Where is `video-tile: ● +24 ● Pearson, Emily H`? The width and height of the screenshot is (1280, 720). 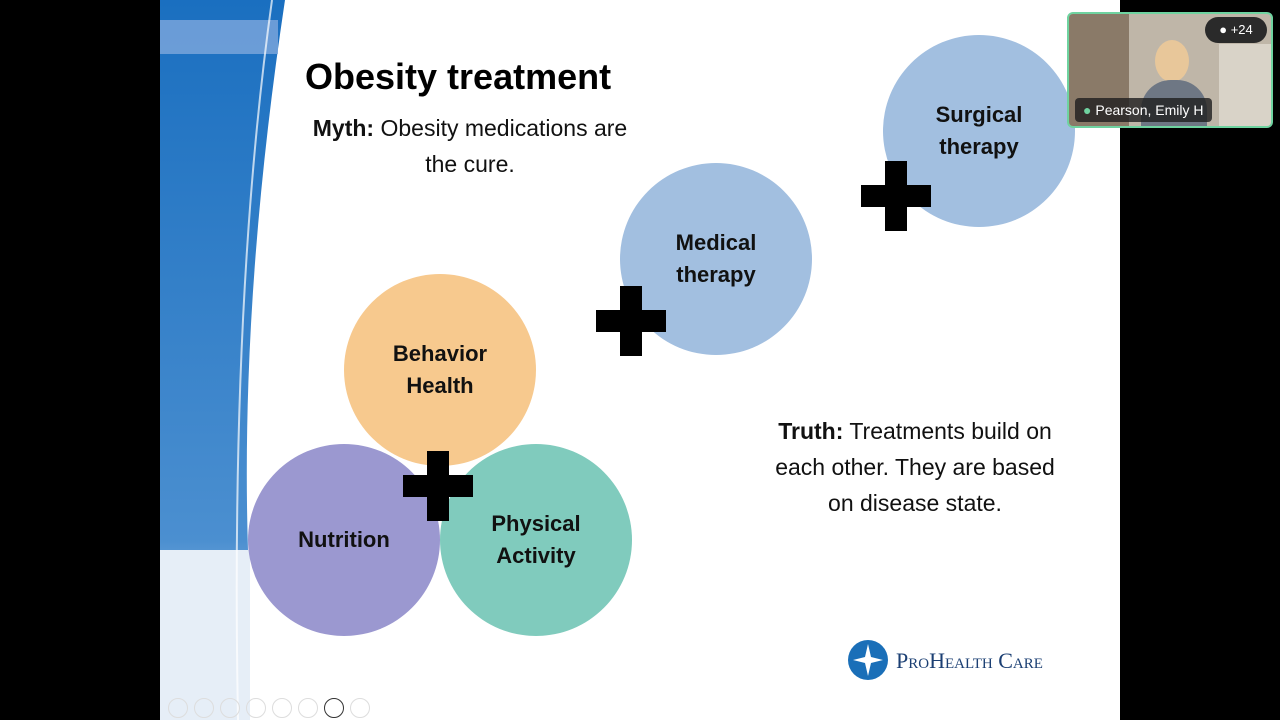 video-tile: ● +24 ● Pearson, Emily H is located at coordinates (1170, 70).